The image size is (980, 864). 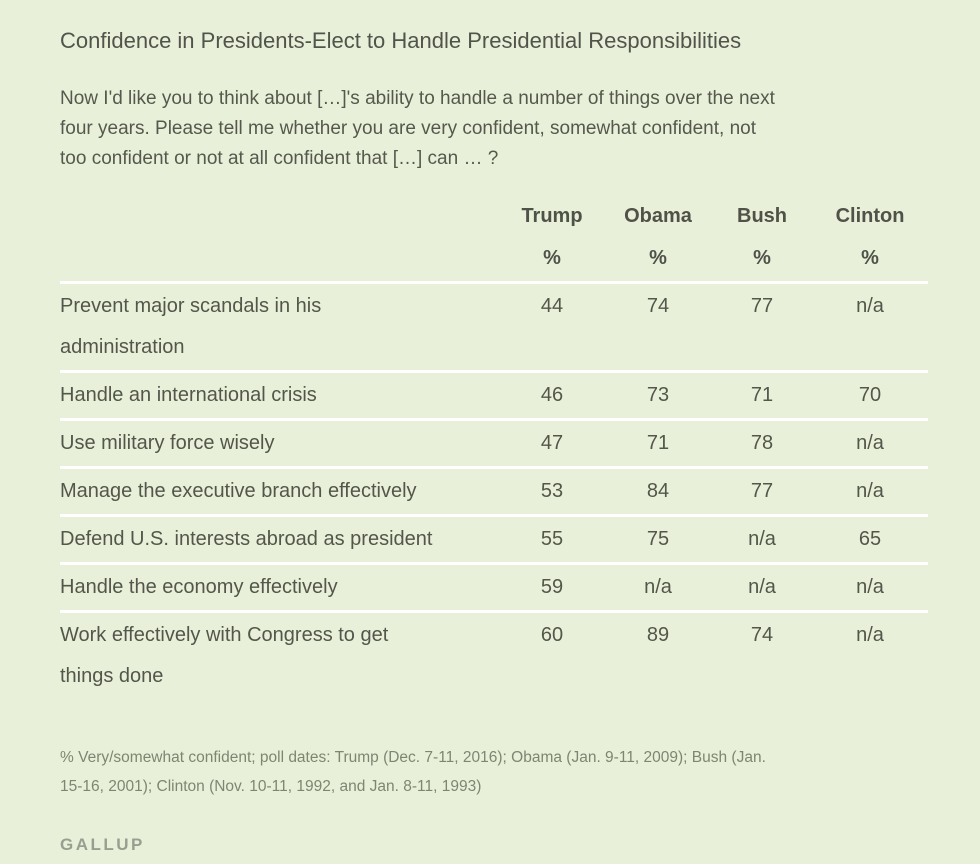 What do you see at coordinates (552, 395) in the screenshot?
I see `cell-value-trump: 46` at bounding box center [552, 395].